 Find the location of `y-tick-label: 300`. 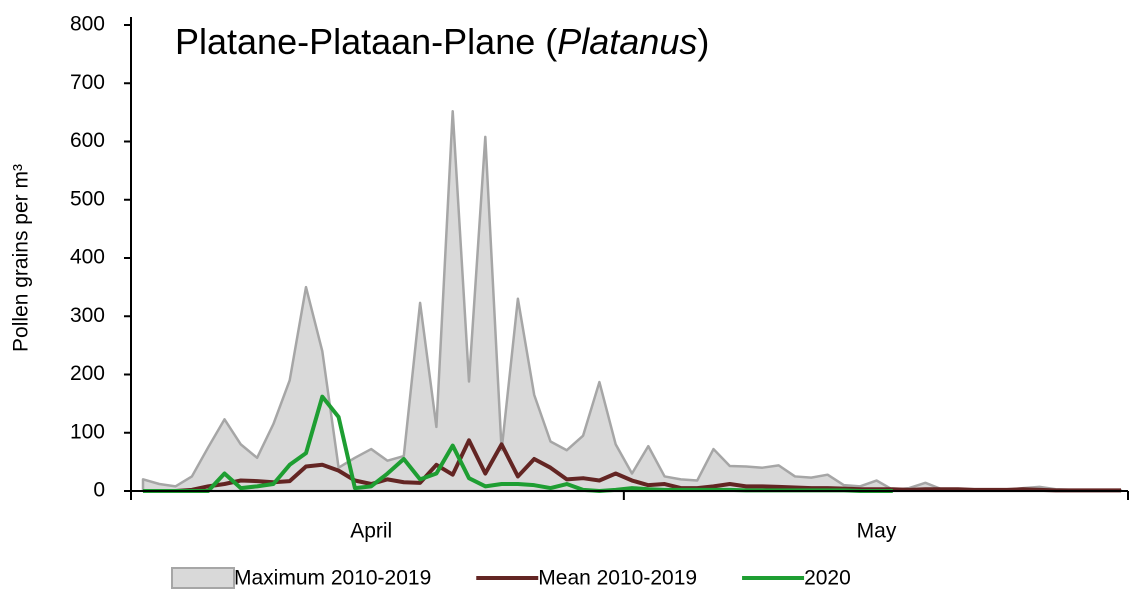

y-tick-label: 300 is located at coordinates (87, 315).